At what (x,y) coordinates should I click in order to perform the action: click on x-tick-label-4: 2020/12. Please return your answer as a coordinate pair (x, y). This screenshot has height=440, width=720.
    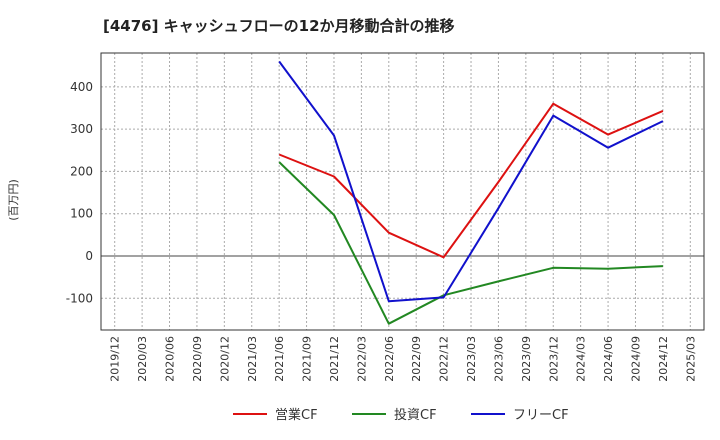
    Looking at the image, I should click on (224, 359).